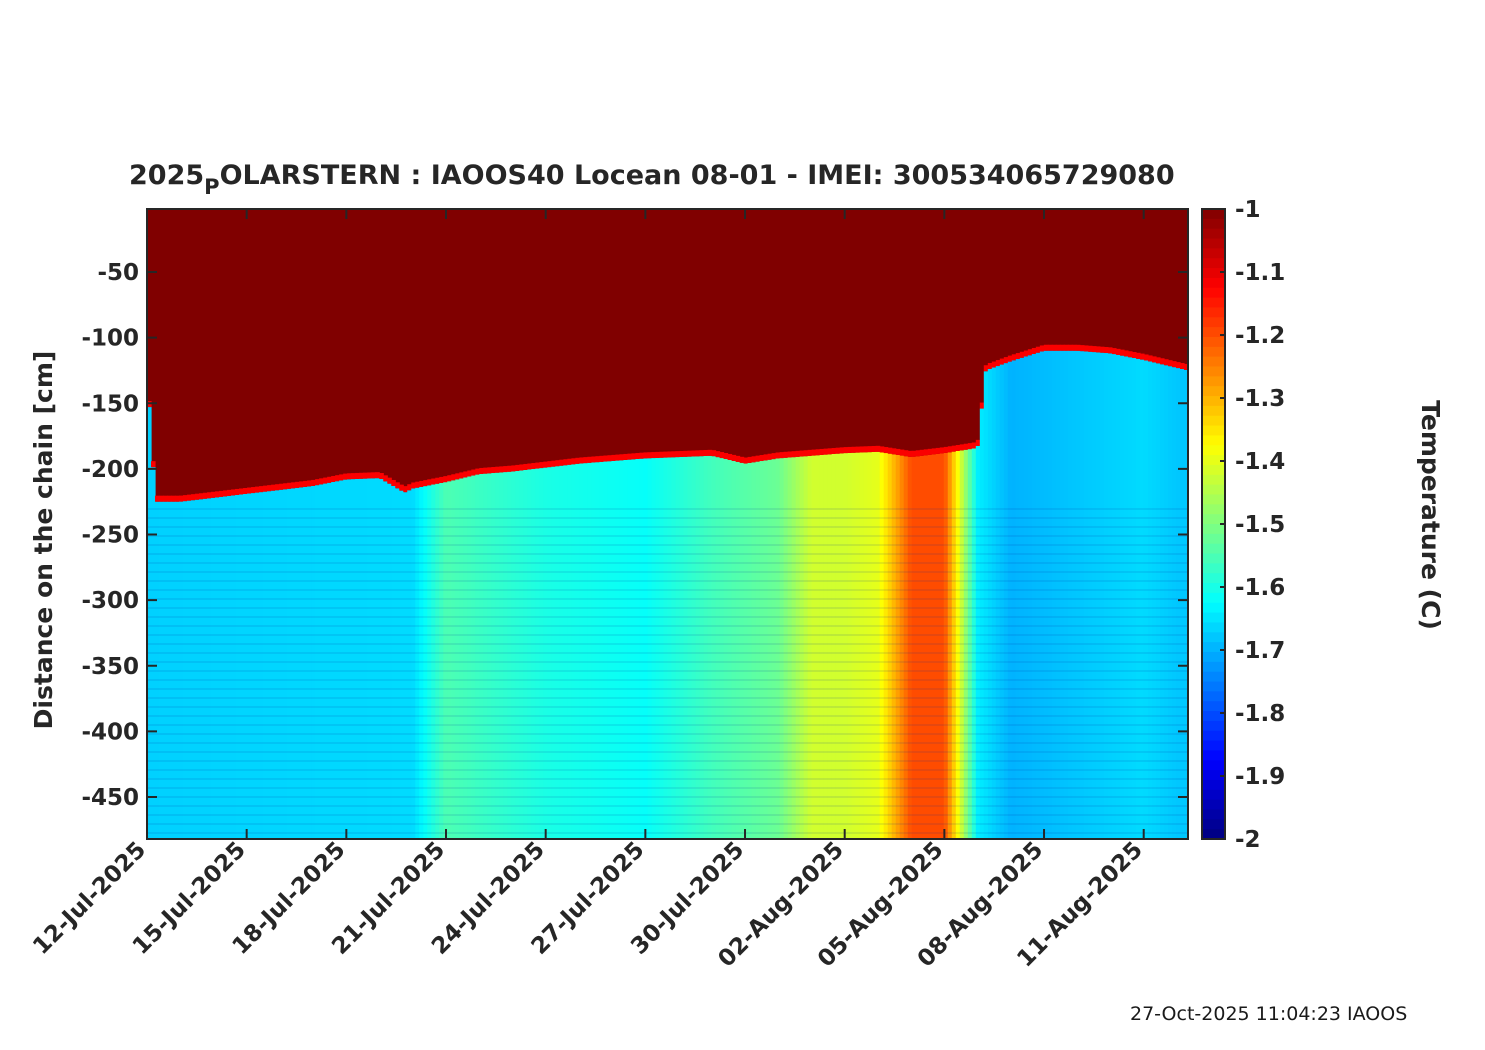  Describe the element at coordinates (1248, 840) in the screenshot. I see `colorbar-tick-label: -2` at that location.